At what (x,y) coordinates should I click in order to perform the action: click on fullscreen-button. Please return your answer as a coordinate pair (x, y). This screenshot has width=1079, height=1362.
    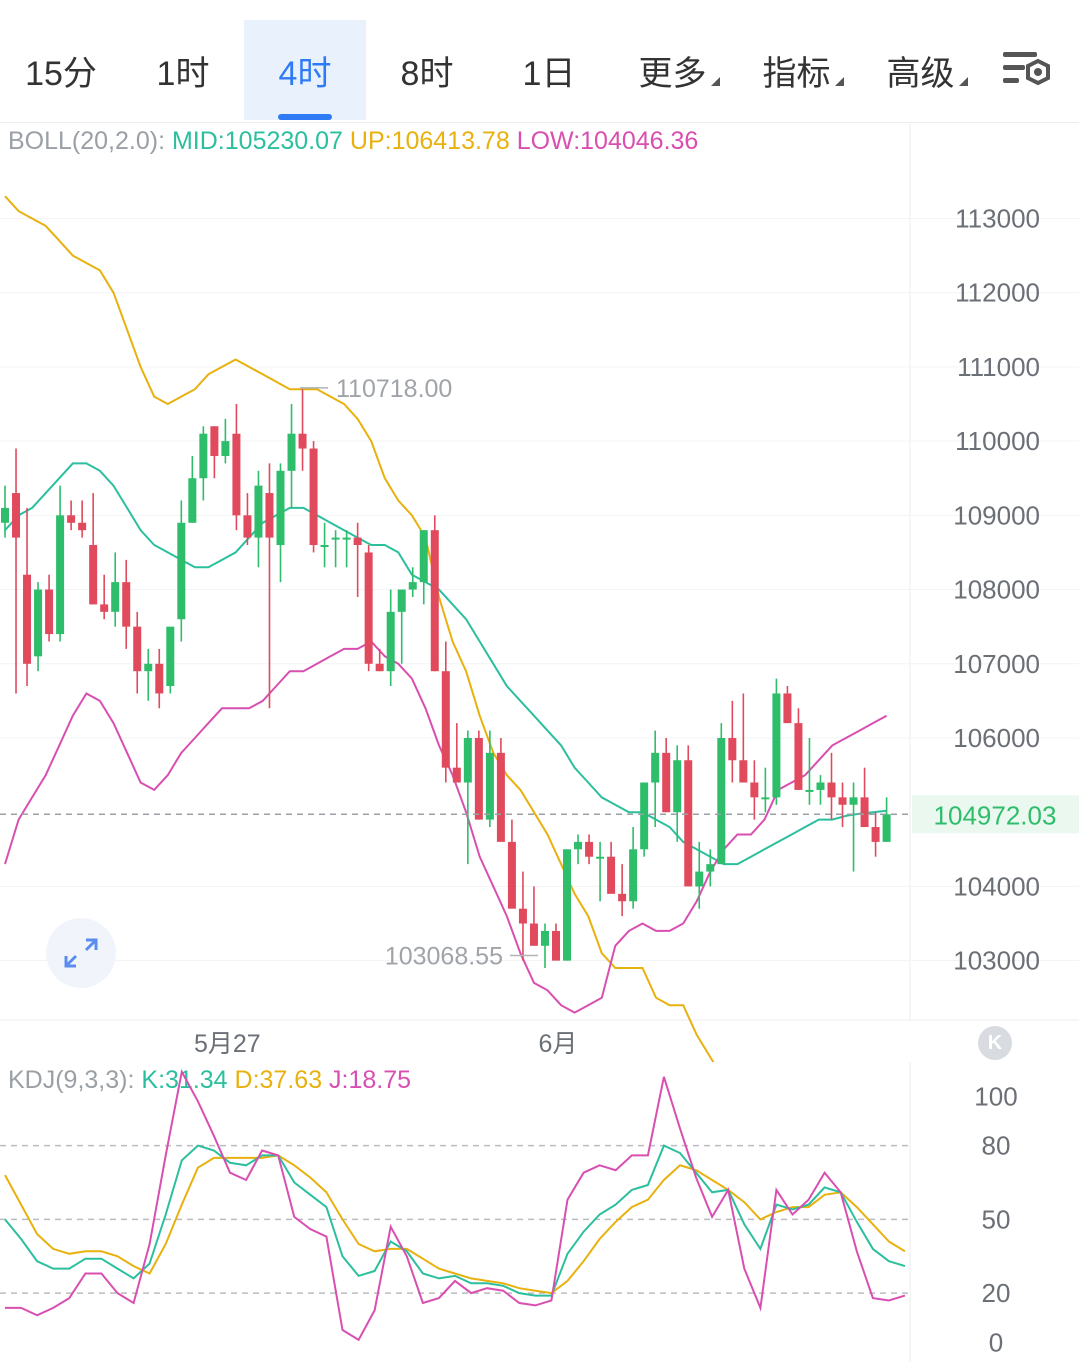
    Looking at the image, I should click on (81, 953).